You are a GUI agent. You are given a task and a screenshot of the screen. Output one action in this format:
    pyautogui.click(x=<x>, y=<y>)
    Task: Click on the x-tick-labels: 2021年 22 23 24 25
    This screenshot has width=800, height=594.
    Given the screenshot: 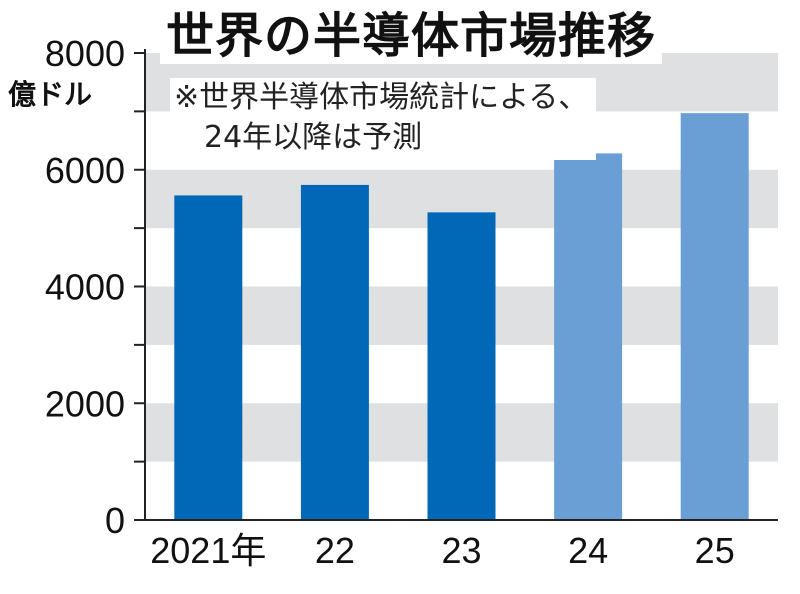 What is the action you would take?
    pyautogui.click(x=442, y=550)
    